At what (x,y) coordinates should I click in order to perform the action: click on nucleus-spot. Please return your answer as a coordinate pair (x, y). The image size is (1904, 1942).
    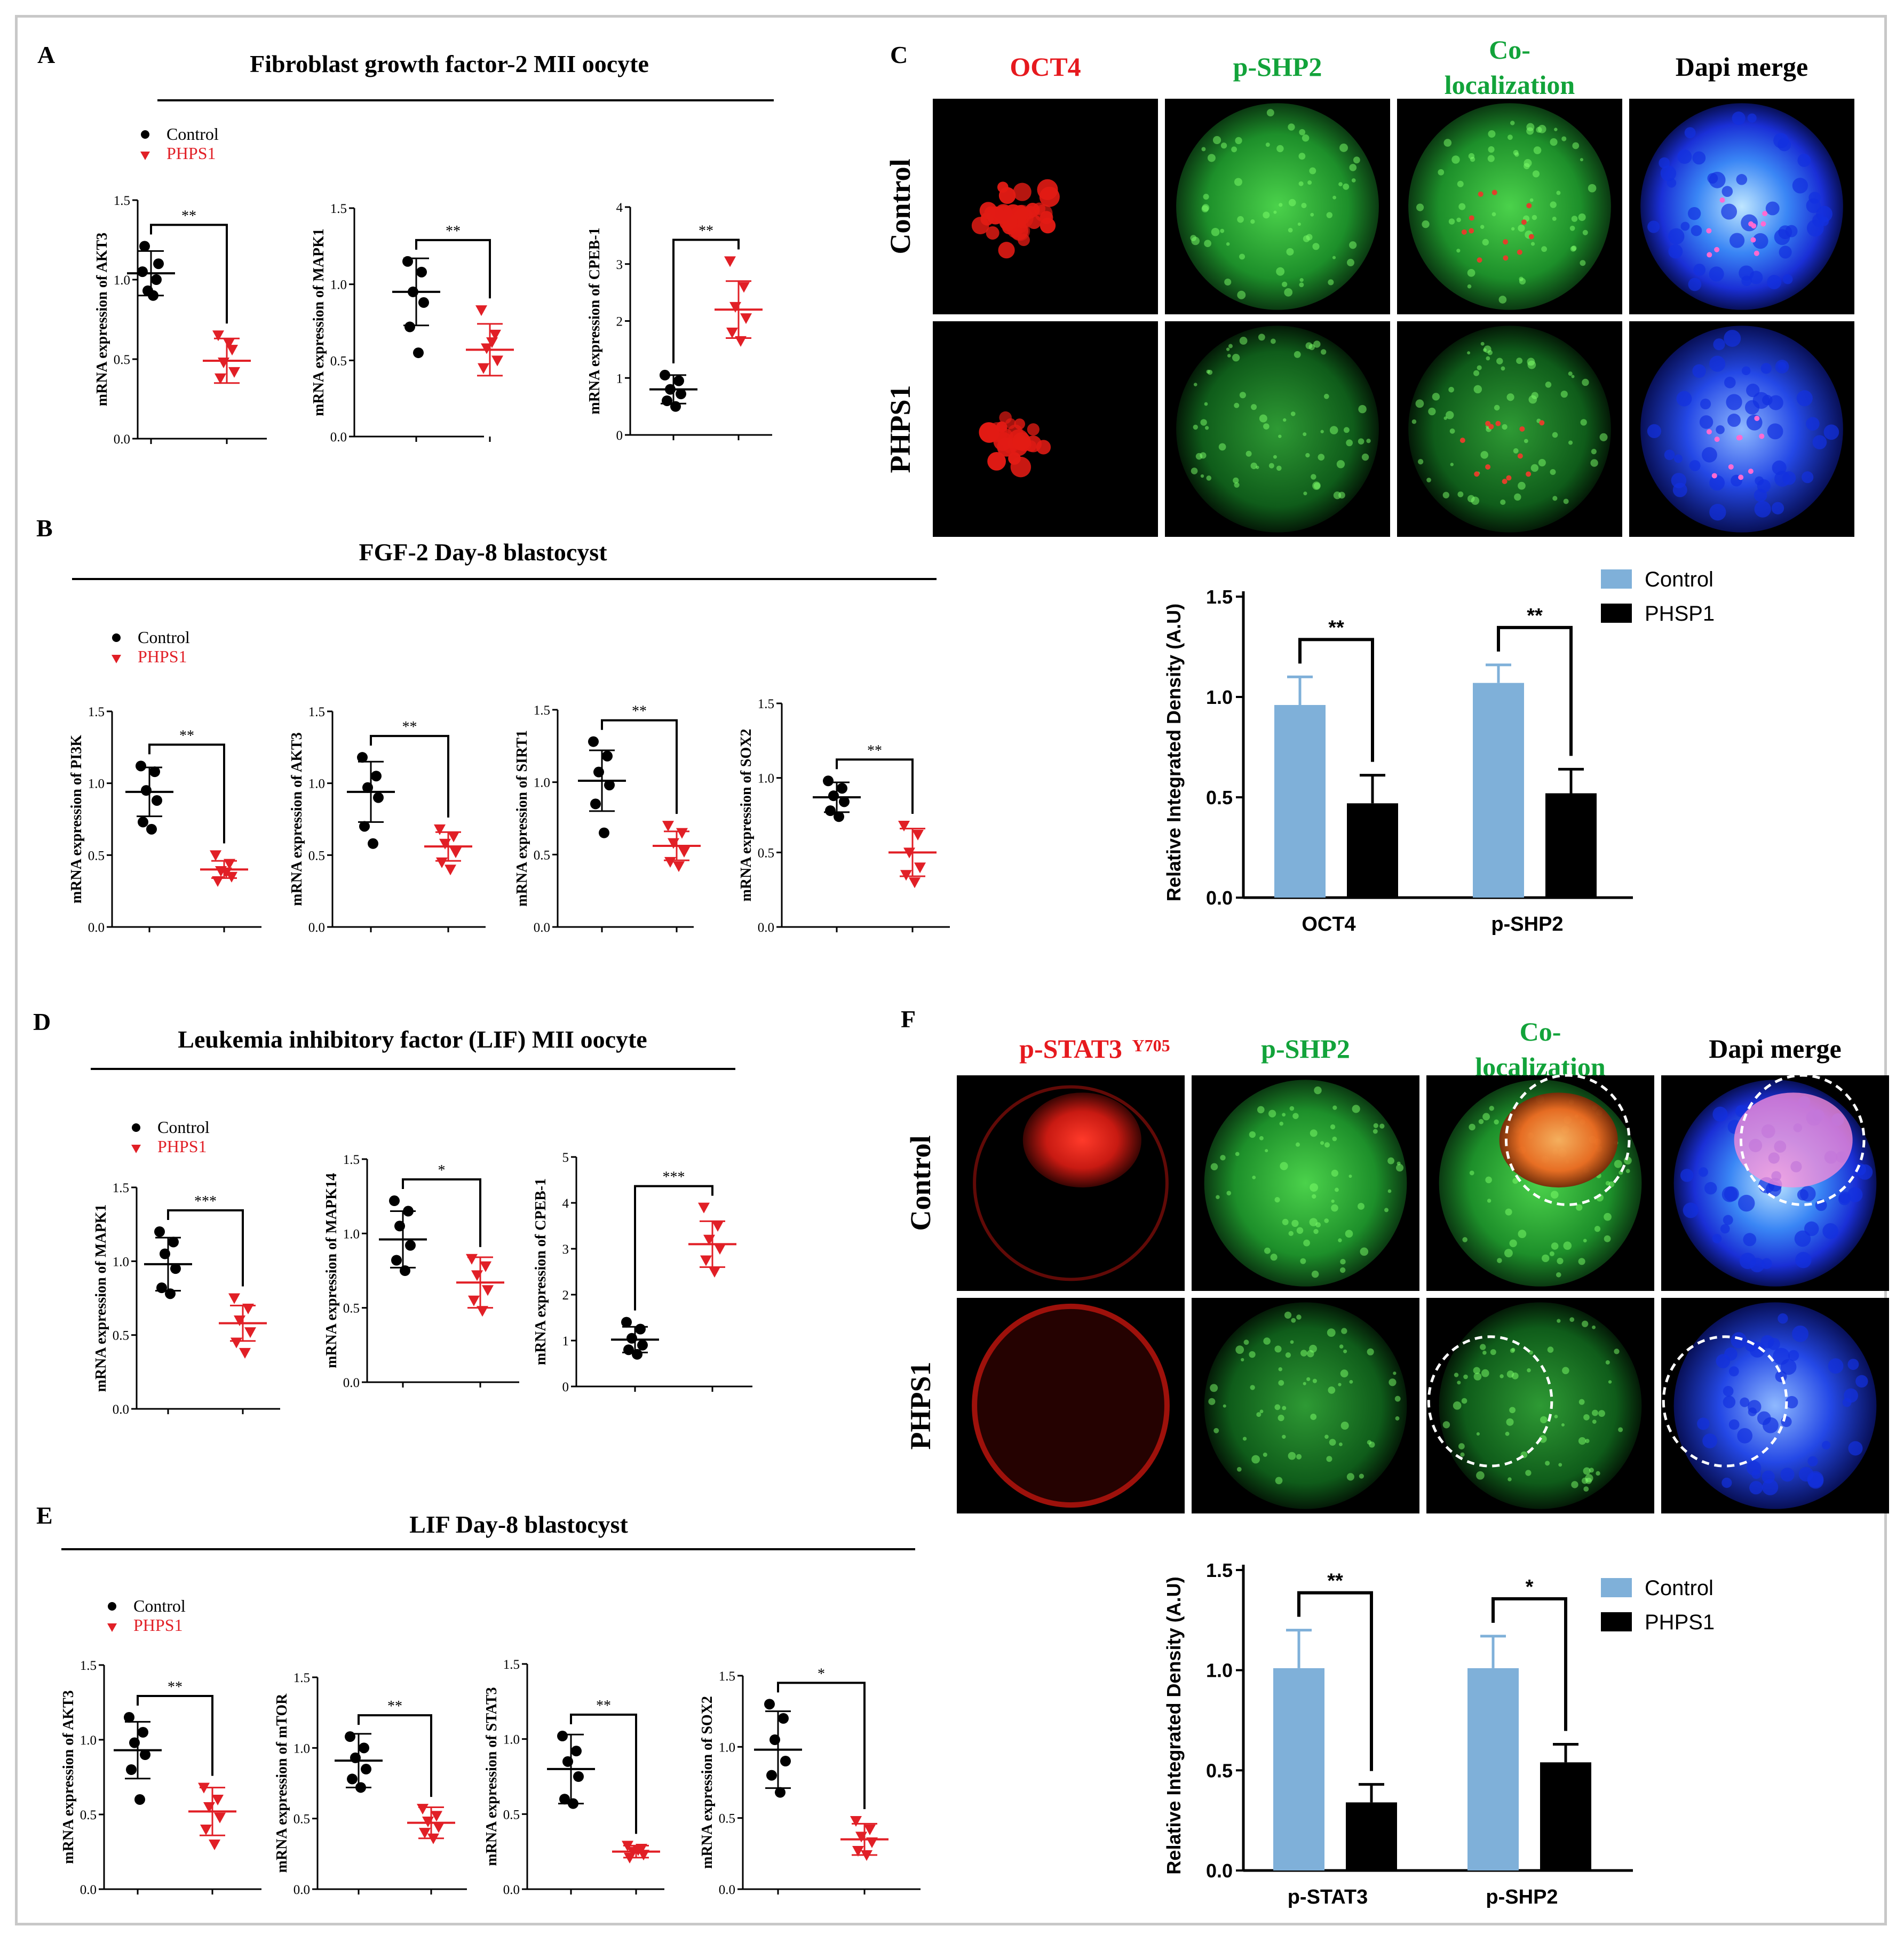
    Looking at the image, I should click on (1033, 429).